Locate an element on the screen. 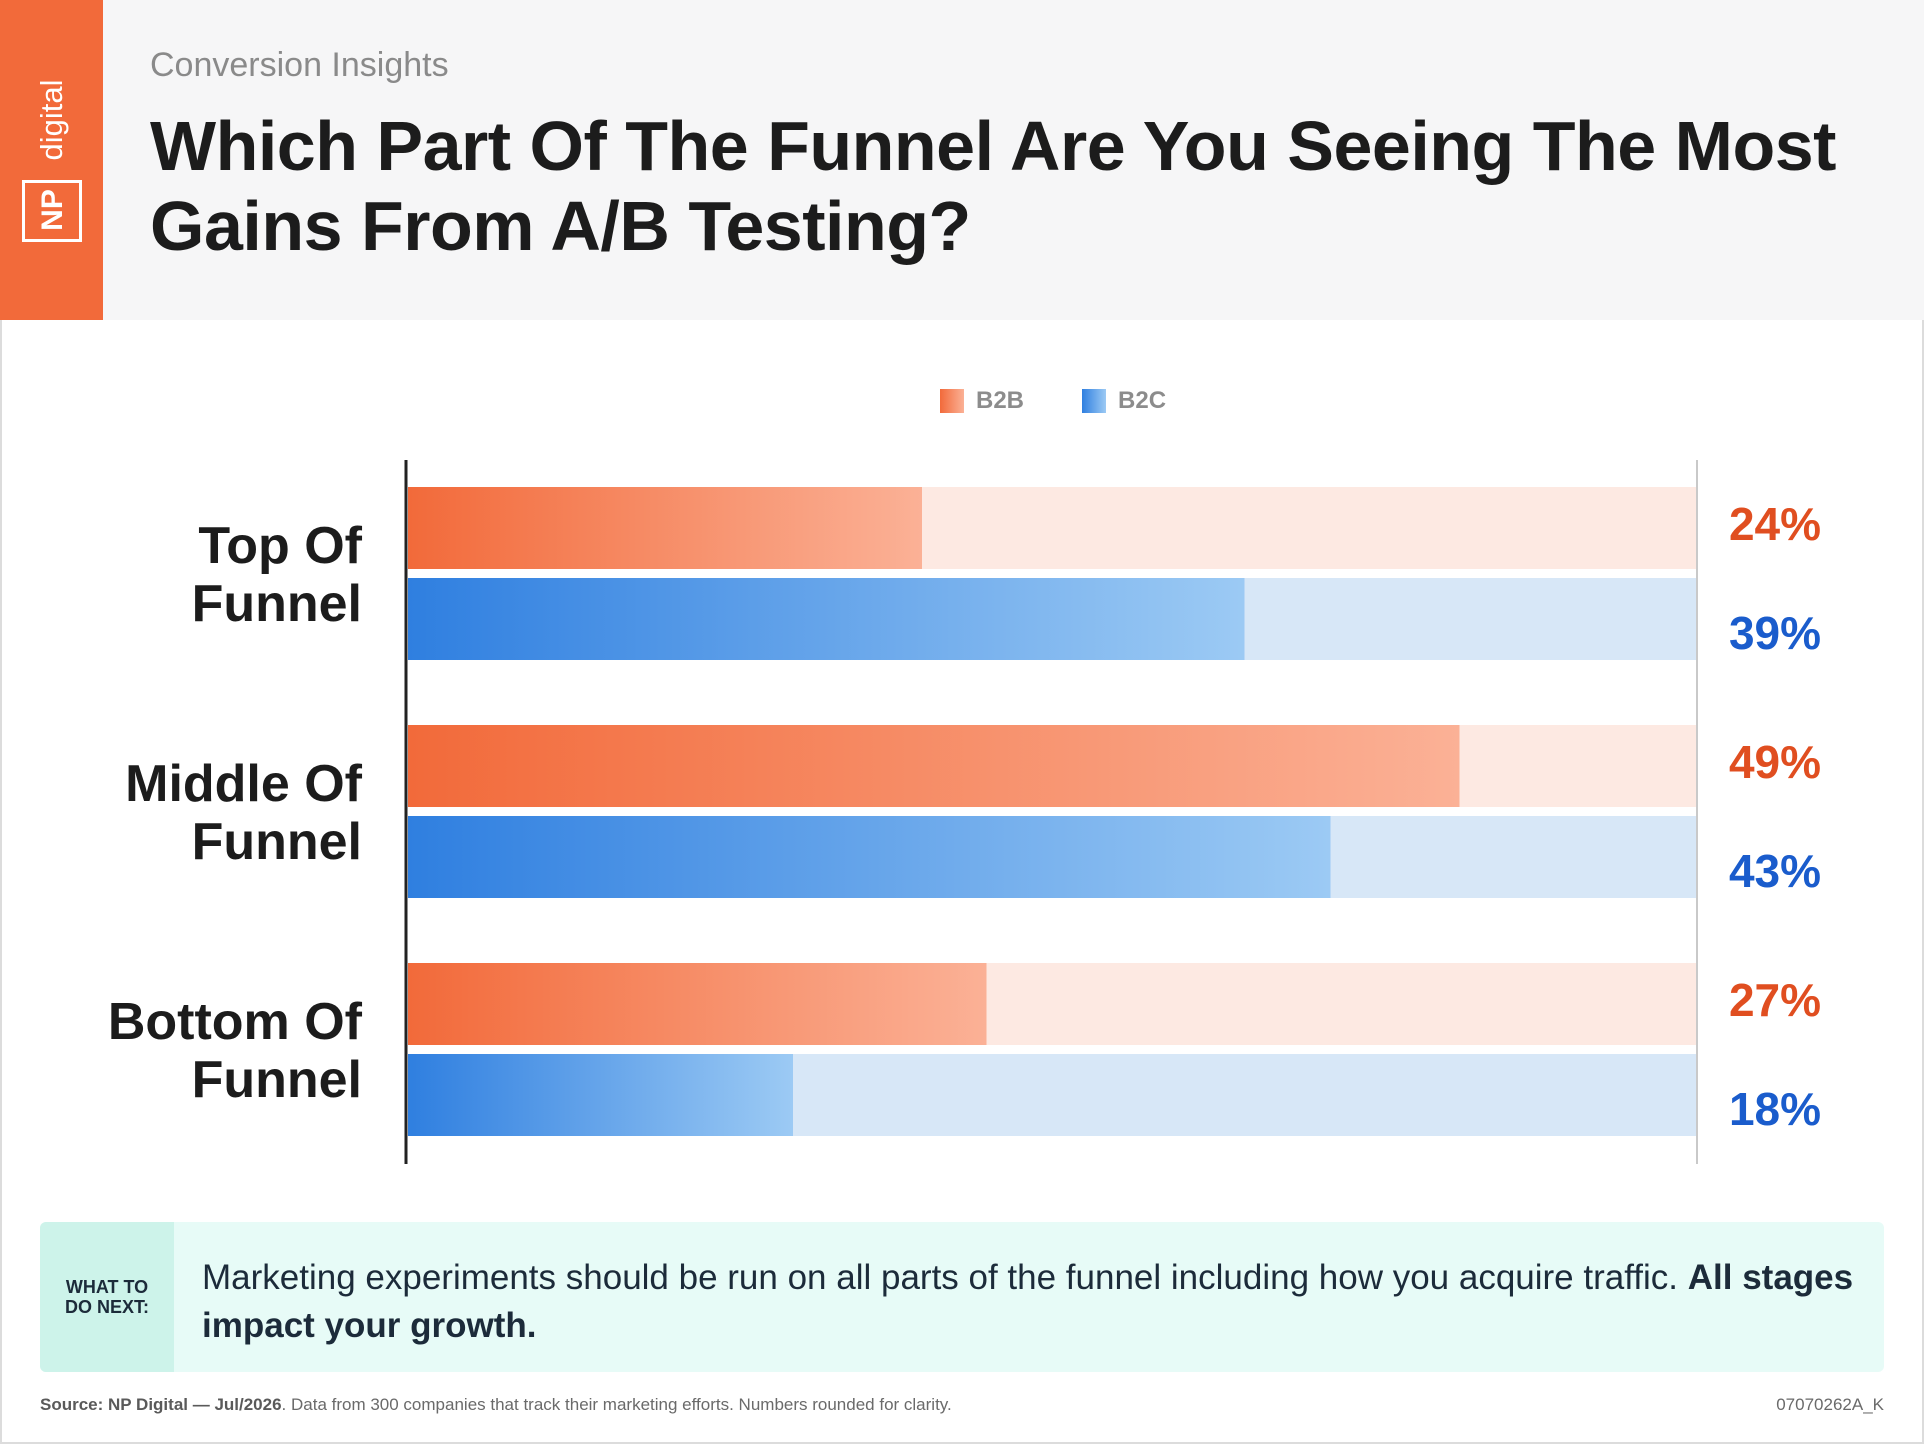 This screenshot has width=1924, height=1444. category-label-1: Middle Of Funnel is located at coordinates (244, 813).